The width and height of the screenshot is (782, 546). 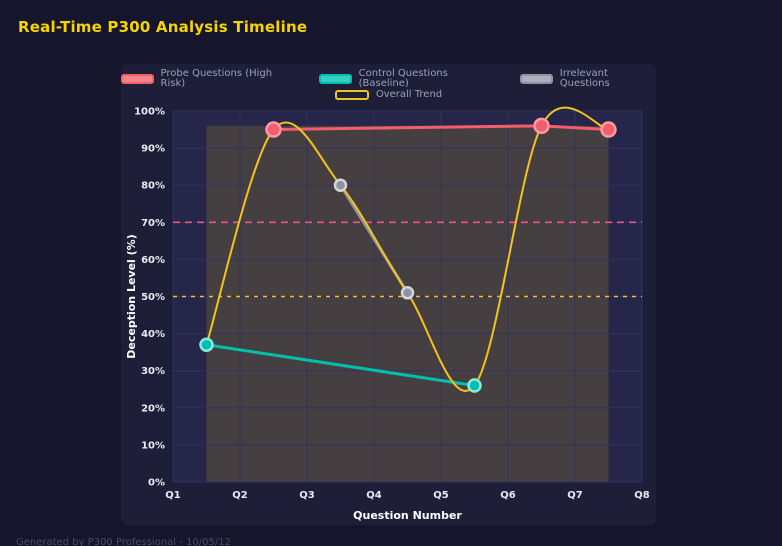 What do you see at coordinates (153, 445) in the screenshot?
I see `svg-text: 10%` at bounding box center [153, 445].